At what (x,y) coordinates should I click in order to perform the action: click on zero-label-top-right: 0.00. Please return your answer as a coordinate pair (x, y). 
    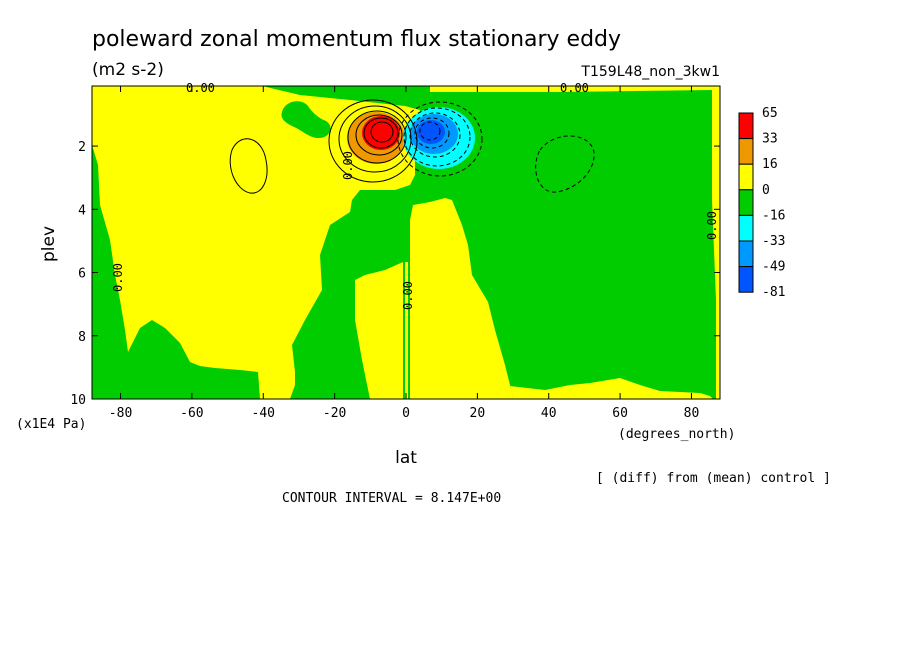
    Looking at the image, I should click on (574, 88).